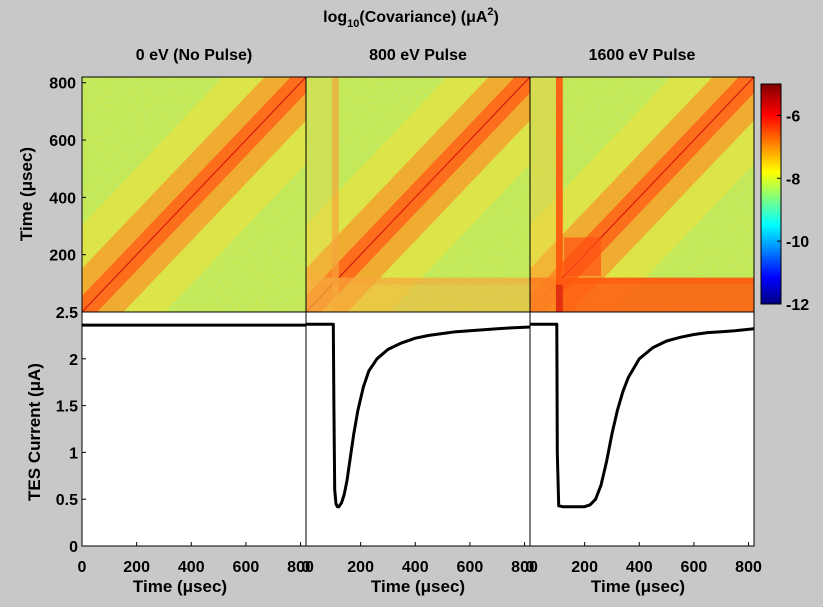 The height and width of the screenshot is (607, 823). What do you see at coordinates (559, 298) in the screenshot?
I see `pulse-corner` at bounding box center [559, 298].